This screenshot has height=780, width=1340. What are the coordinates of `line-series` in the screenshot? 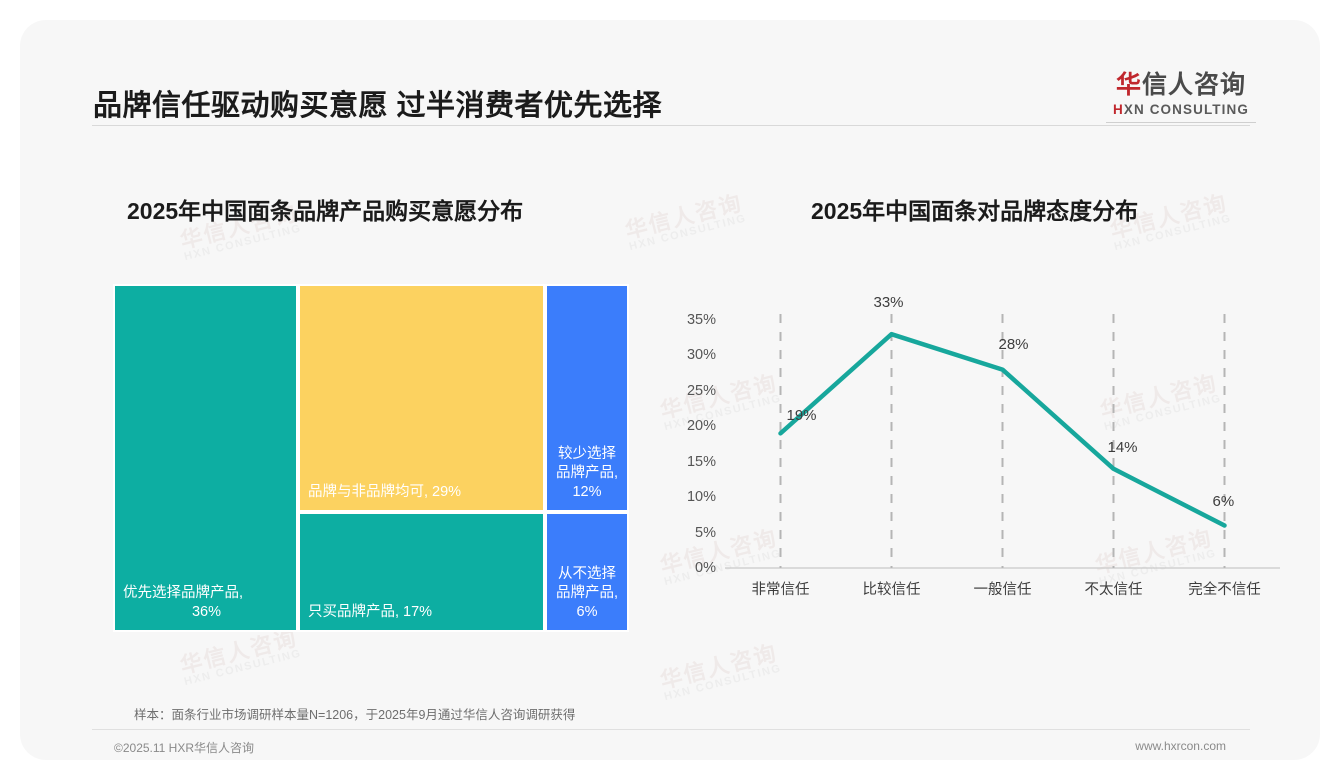 It's located at (1002, 429).